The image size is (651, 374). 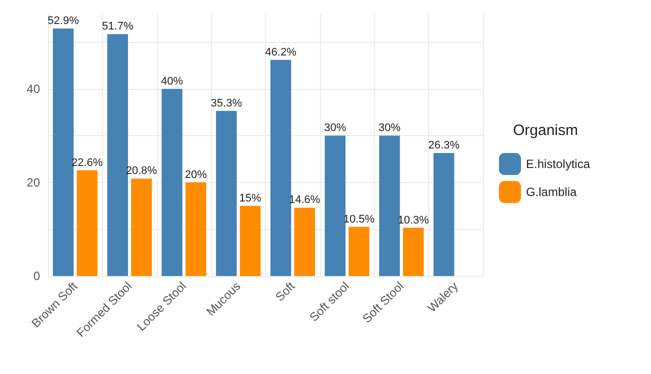 What do you see at coordinates (558, 164) in the screenshot?
I see `legend-label: E.histolytica` at bounding box center [558, 164].